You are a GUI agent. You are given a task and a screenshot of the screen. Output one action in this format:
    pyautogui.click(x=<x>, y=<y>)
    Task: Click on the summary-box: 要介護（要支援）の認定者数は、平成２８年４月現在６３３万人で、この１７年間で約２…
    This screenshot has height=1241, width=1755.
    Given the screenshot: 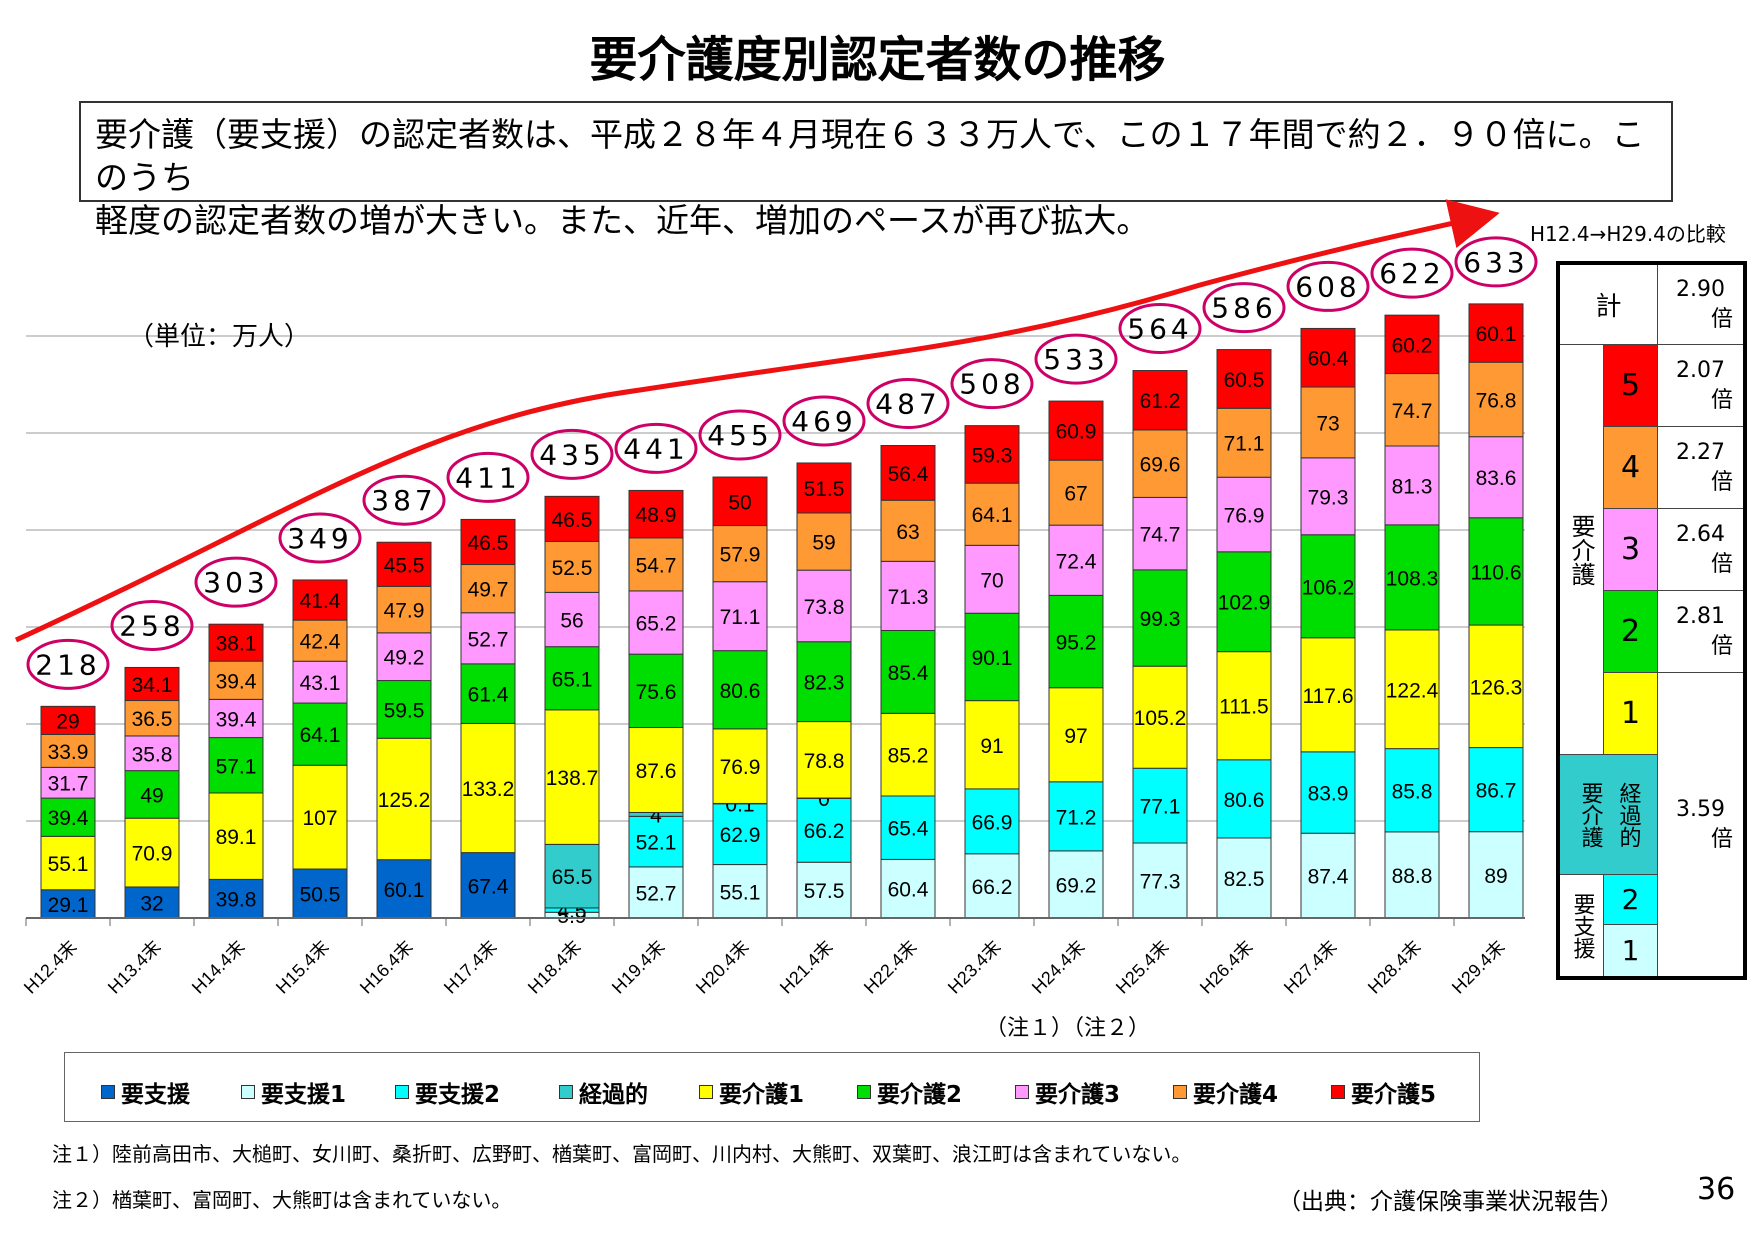 What is the action you would take?
    pyautogui.click(x=876, y=170)
    